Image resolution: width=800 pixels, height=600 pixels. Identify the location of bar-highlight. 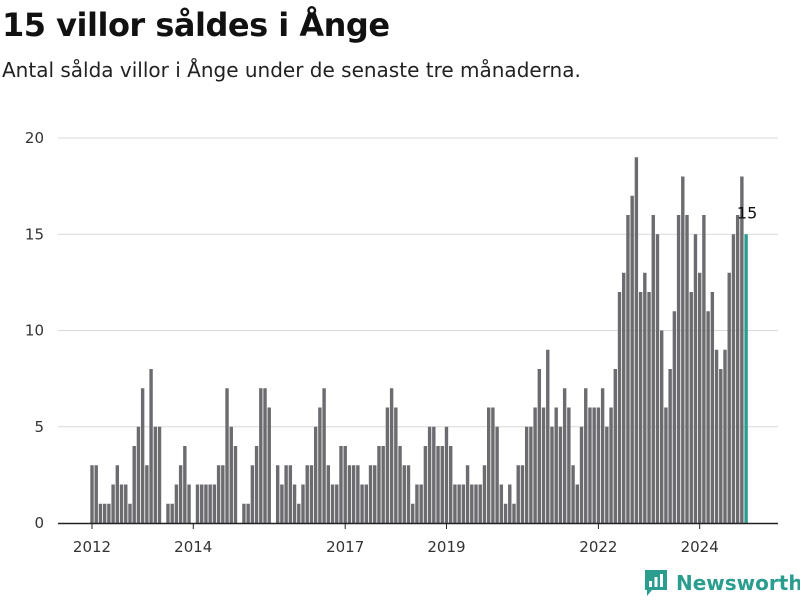
(746, 378).